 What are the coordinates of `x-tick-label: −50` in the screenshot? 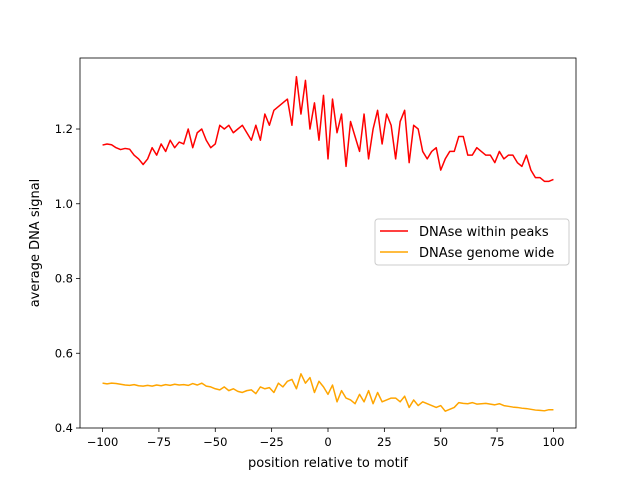 It's located at (215, 442).